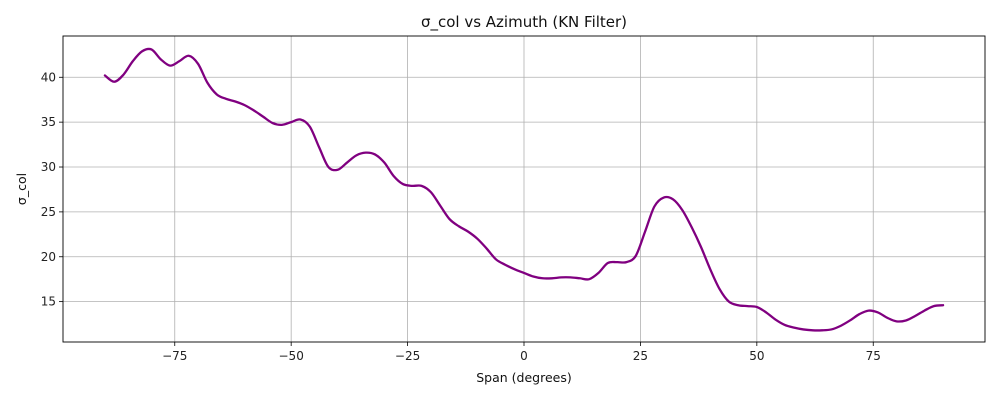  I want to click on chart-title: σ_col vs Azimuth (KN Filter), so click(524, 22).